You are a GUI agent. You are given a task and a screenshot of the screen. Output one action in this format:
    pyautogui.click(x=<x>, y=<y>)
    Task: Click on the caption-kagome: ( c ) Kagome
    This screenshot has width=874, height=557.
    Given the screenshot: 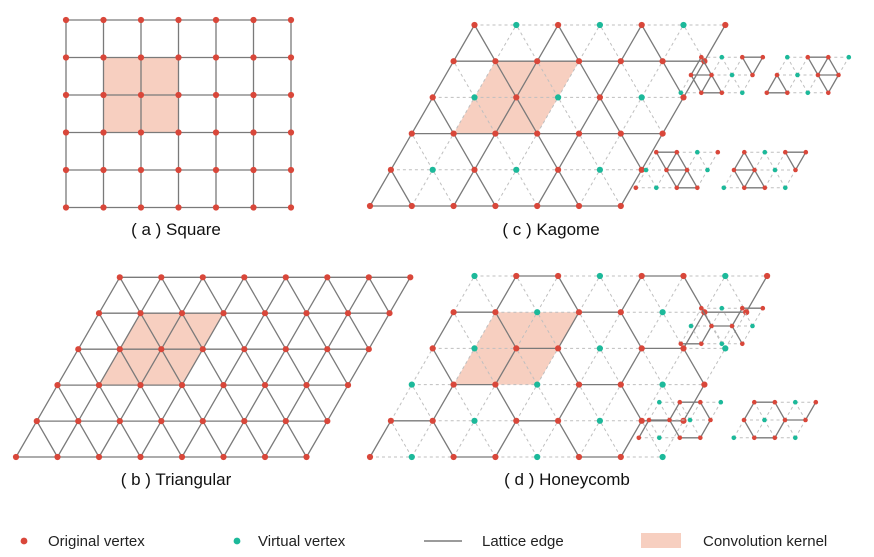 What is the action you would take?
    pyautogui.click(x=550, y=229)
    